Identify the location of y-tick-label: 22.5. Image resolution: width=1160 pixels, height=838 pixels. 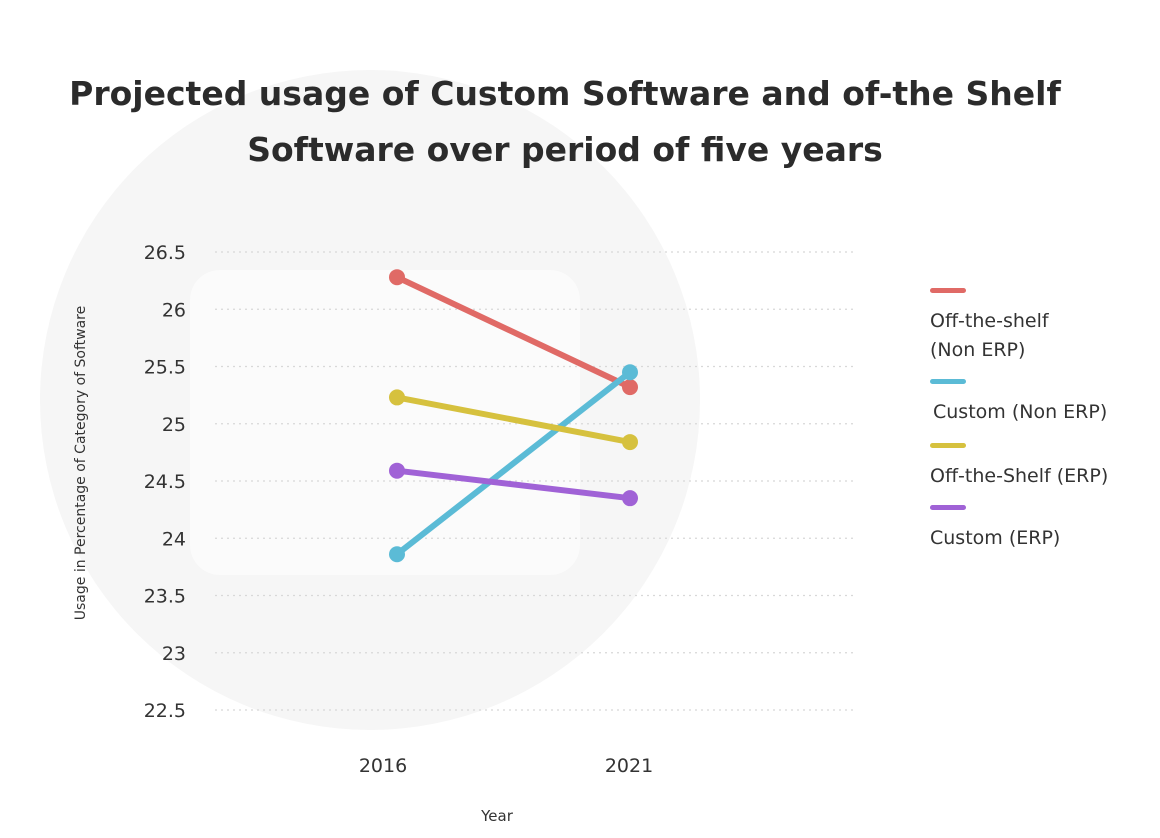
(165, 711).